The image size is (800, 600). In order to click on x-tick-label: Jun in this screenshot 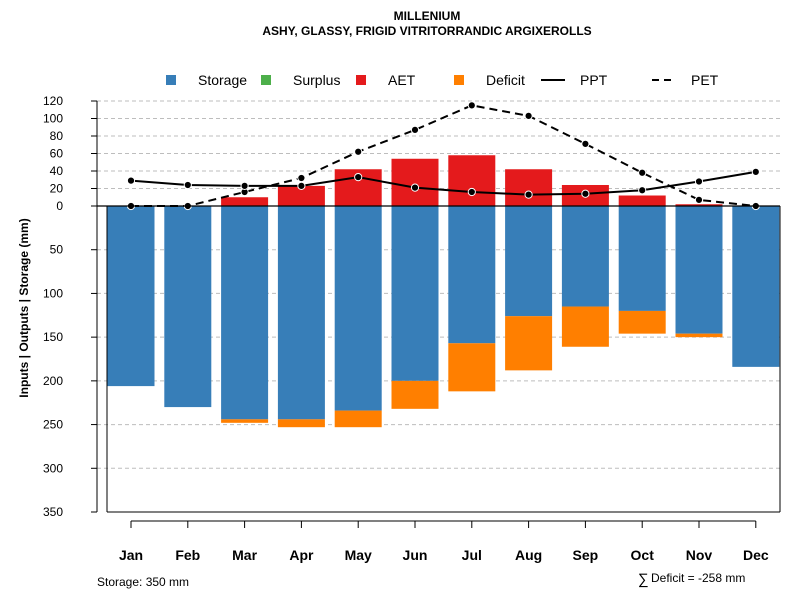, I will do `click(415, 555)`.